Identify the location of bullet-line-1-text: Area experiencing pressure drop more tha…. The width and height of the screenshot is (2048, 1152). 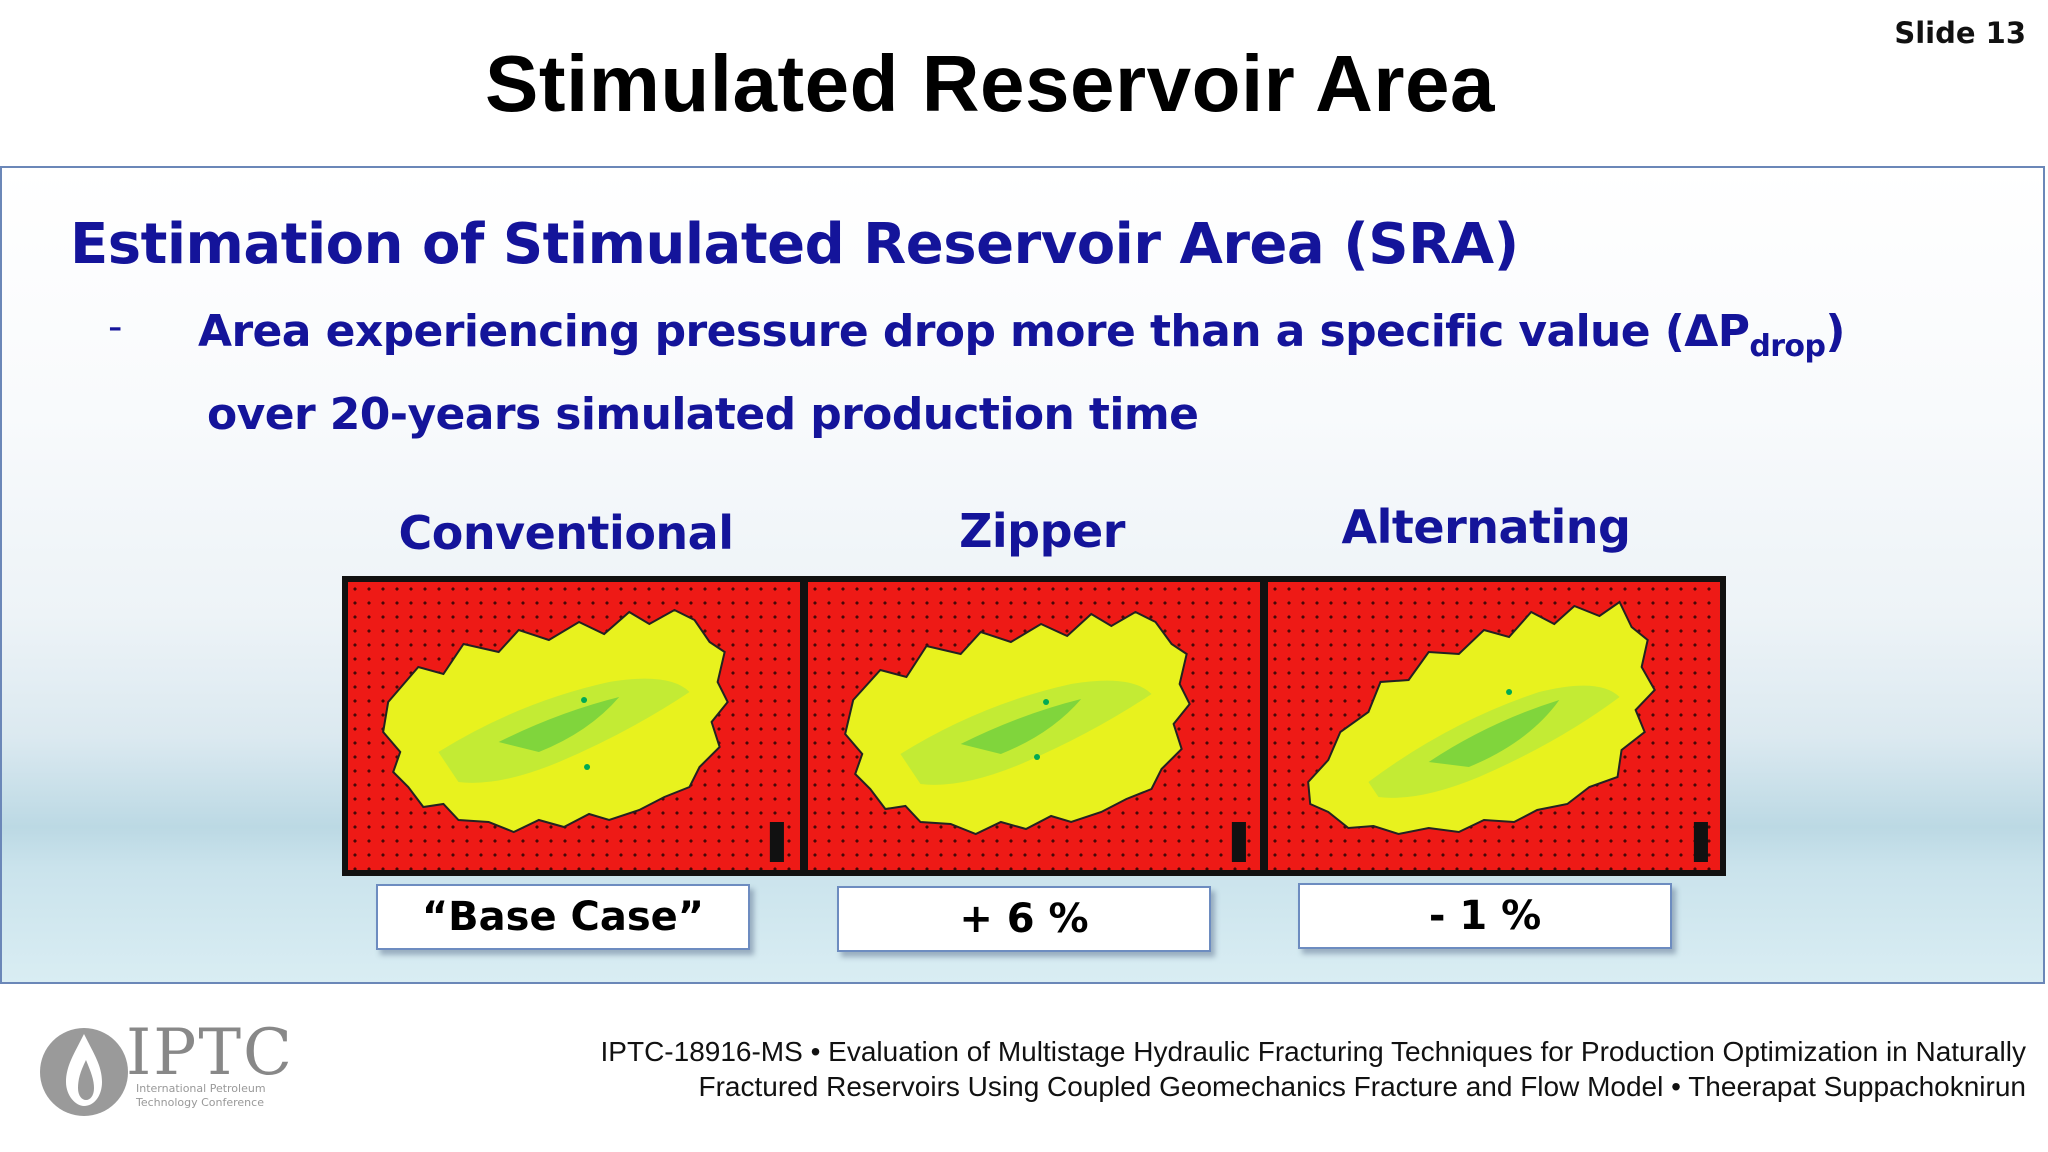
(974, 331).